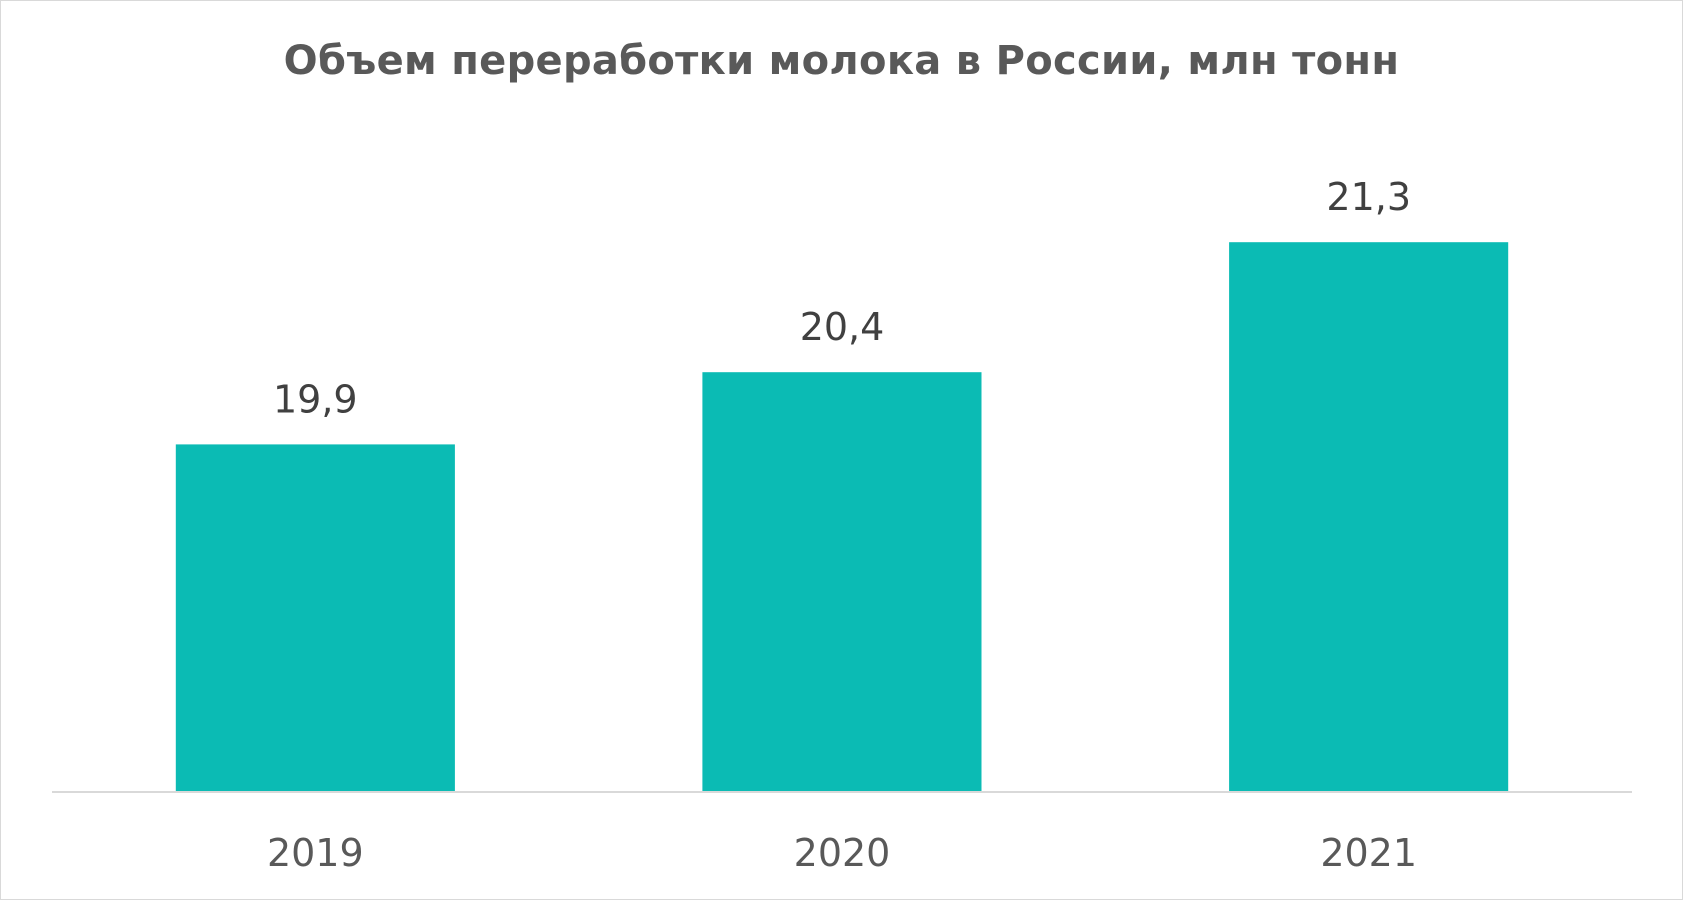  Describe the element at coordinates (1369, 516) in the screenshot. I see `bar-2021` at that location.